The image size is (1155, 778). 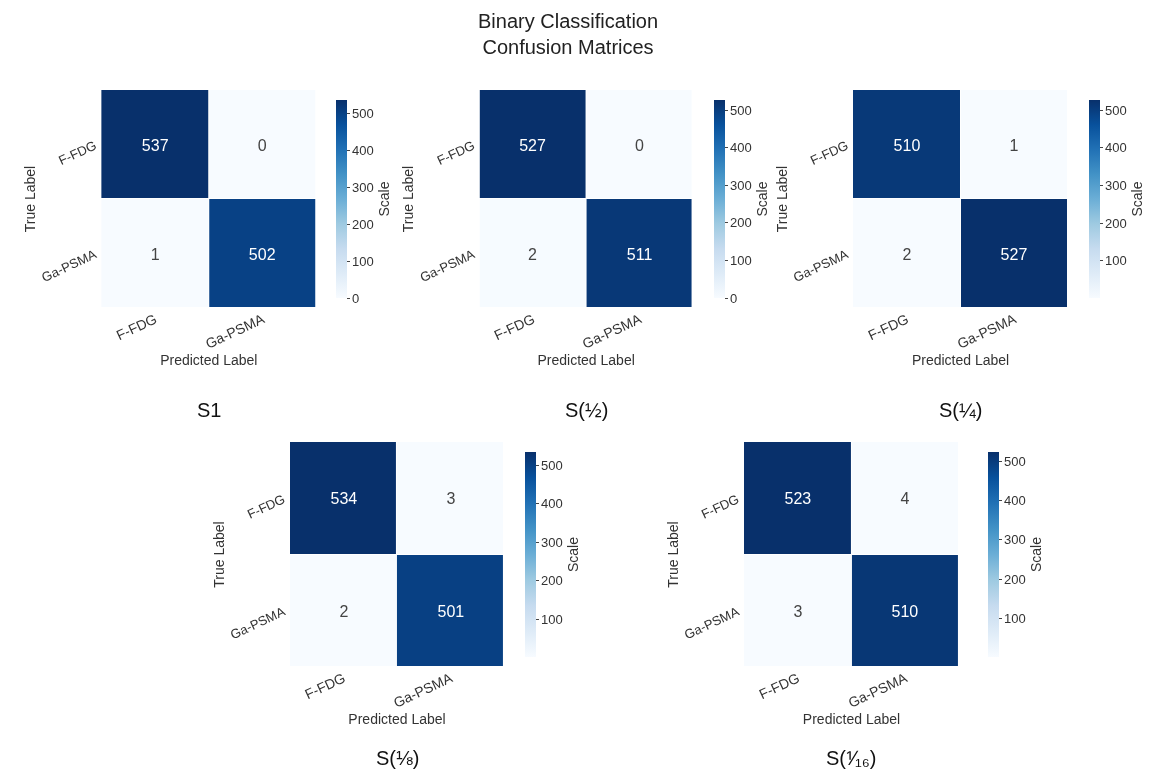 I want to click on text: S(½), so click(x=587, y=410).